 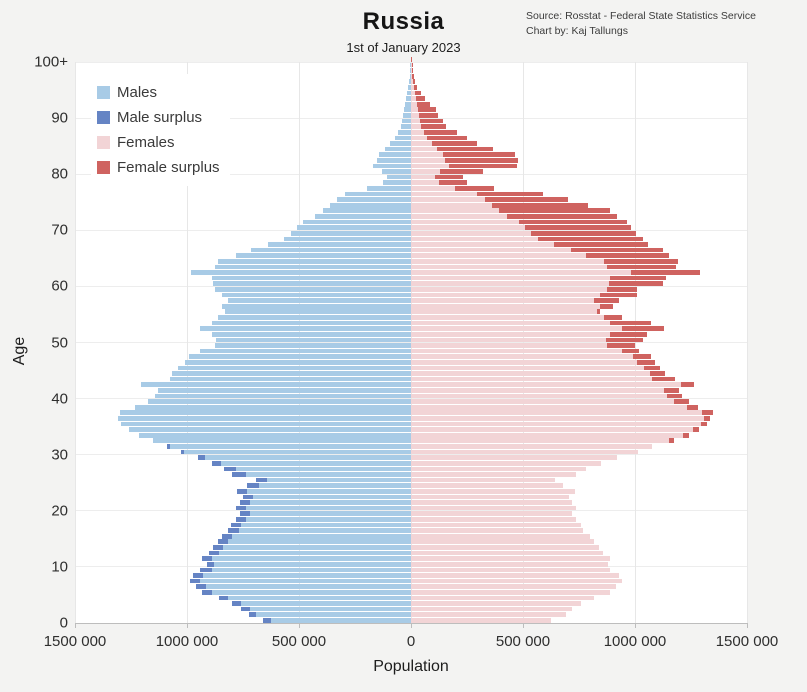 I want to click on legend-item-male-surplus: Male surplus, so click(x=158, y=117).